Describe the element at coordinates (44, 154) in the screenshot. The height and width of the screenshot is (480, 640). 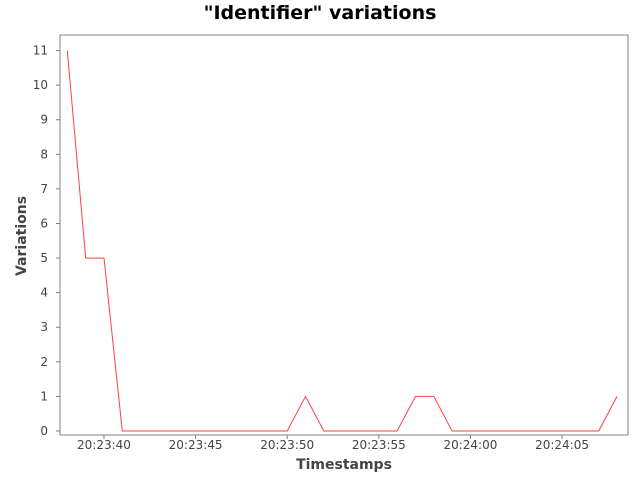
I see `y-tick-label: 8` at that location.